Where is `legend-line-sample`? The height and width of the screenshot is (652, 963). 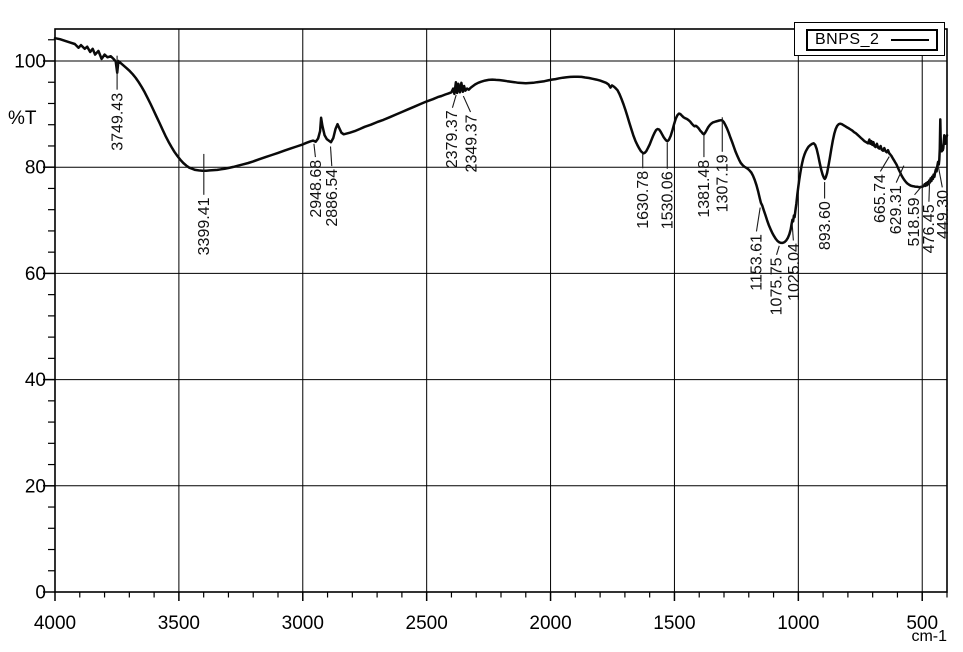
legend-line-sample is located at coordinates (910, 40).